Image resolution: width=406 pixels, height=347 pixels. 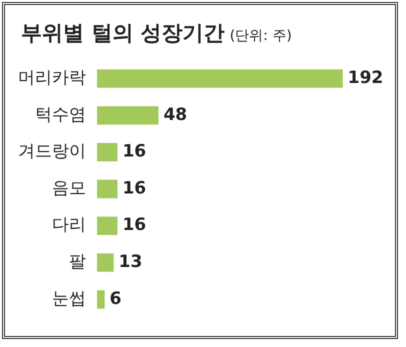 I want to click on y-tick-label: 턱수염, so click(x=60, y=114).